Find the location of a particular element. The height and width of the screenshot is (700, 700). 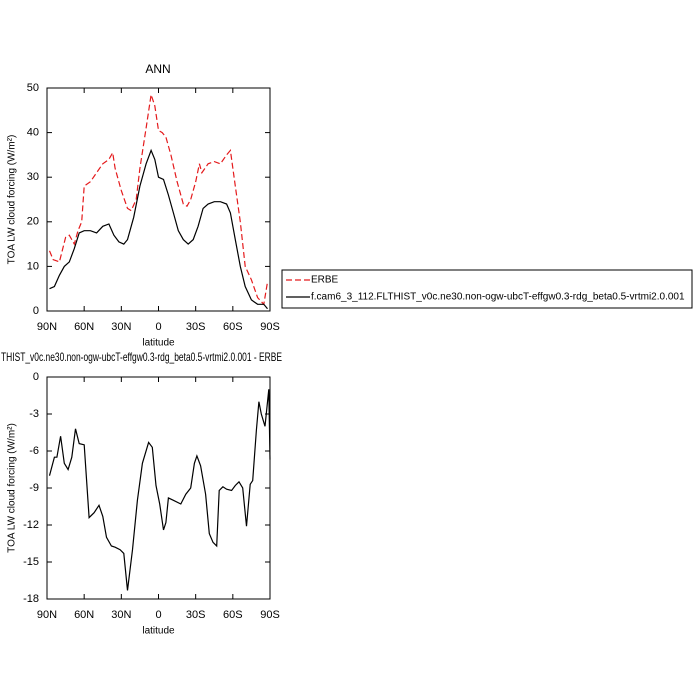

y-tick-label: -3 is located at coordinates (34, 414).